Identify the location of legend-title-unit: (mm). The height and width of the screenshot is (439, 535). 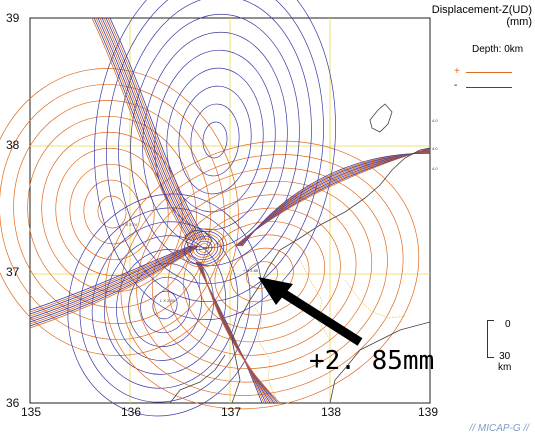
(519, 22).